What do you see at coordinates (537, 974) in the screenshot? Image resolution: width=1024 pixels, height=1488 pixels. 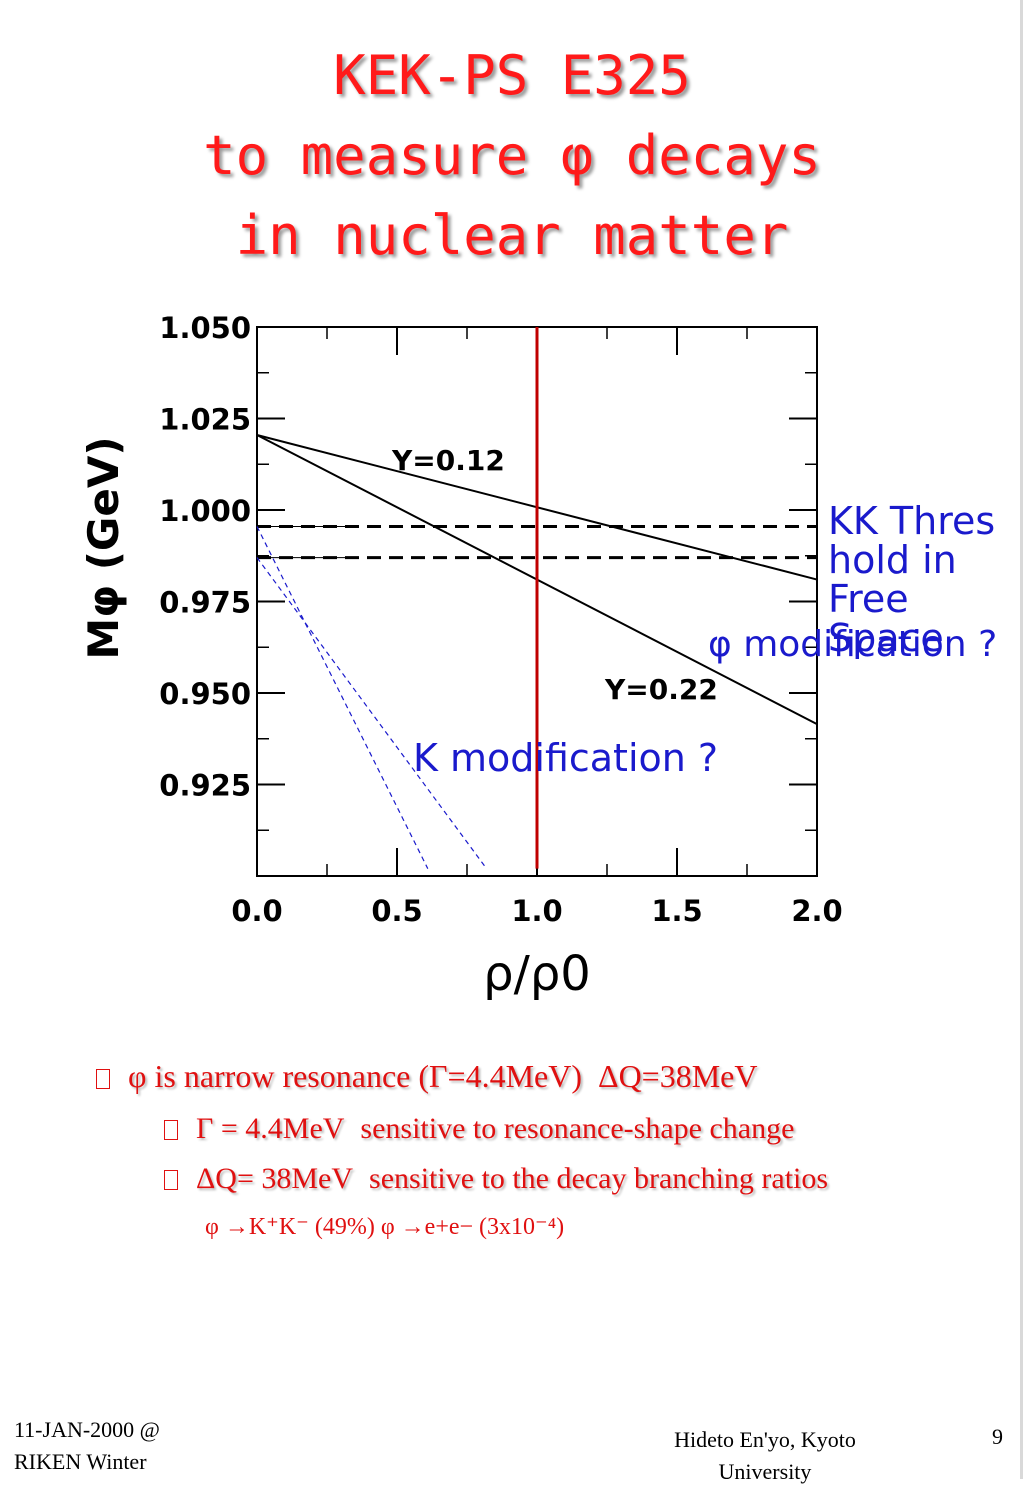 I see `x-axis-label: ρ/ρ0` at bounding box center [537, 974].